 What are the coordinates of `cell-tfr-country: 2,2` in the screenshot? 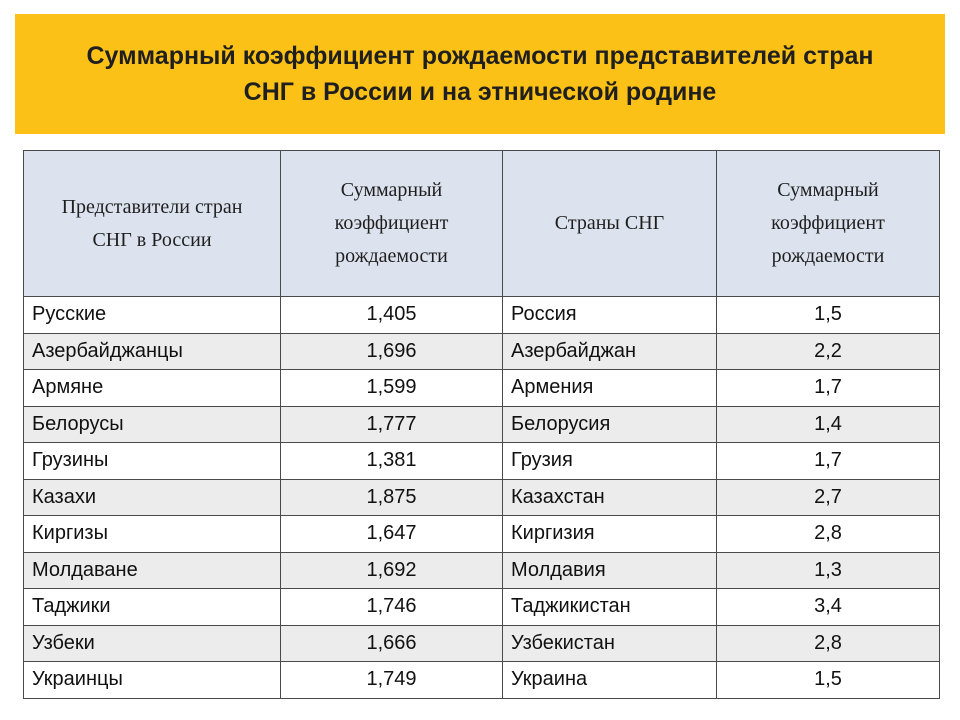 It's located at (828, 351).